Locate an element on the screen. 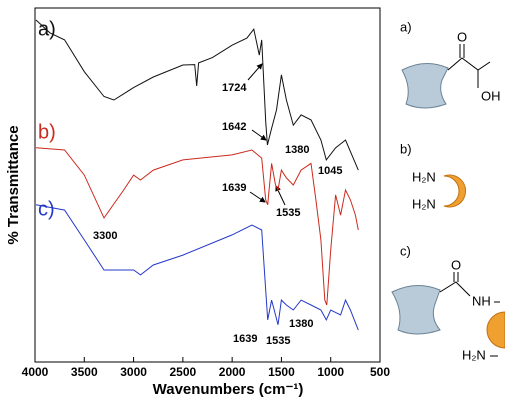 This screenshot has height=401, width=505. peak-label: 3300 is located at coordinates (105, 236).